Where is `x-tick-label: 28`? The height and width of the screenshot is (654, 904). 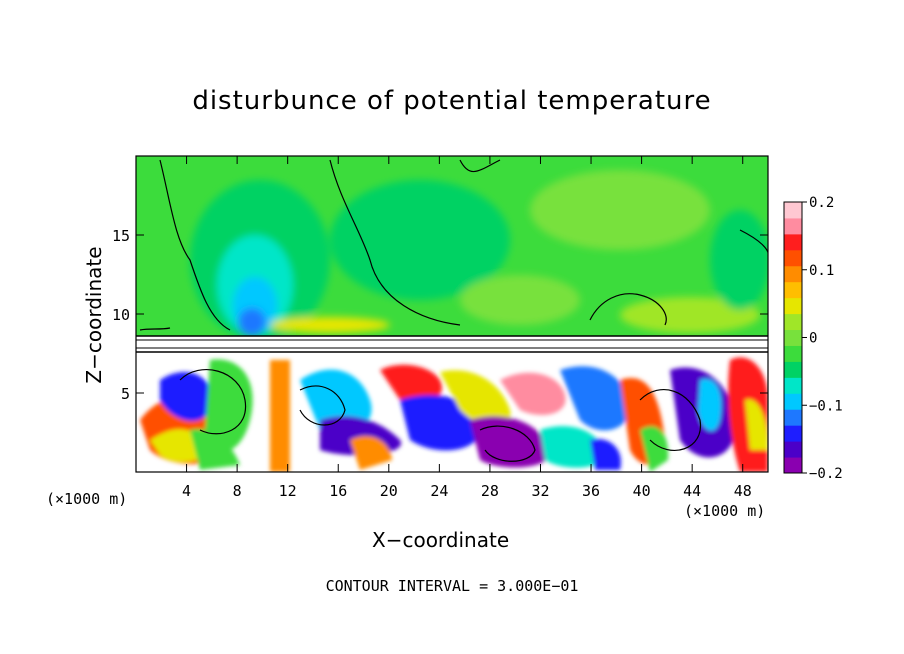
x-tick-label: 28 is located at coordinates (490, 491).